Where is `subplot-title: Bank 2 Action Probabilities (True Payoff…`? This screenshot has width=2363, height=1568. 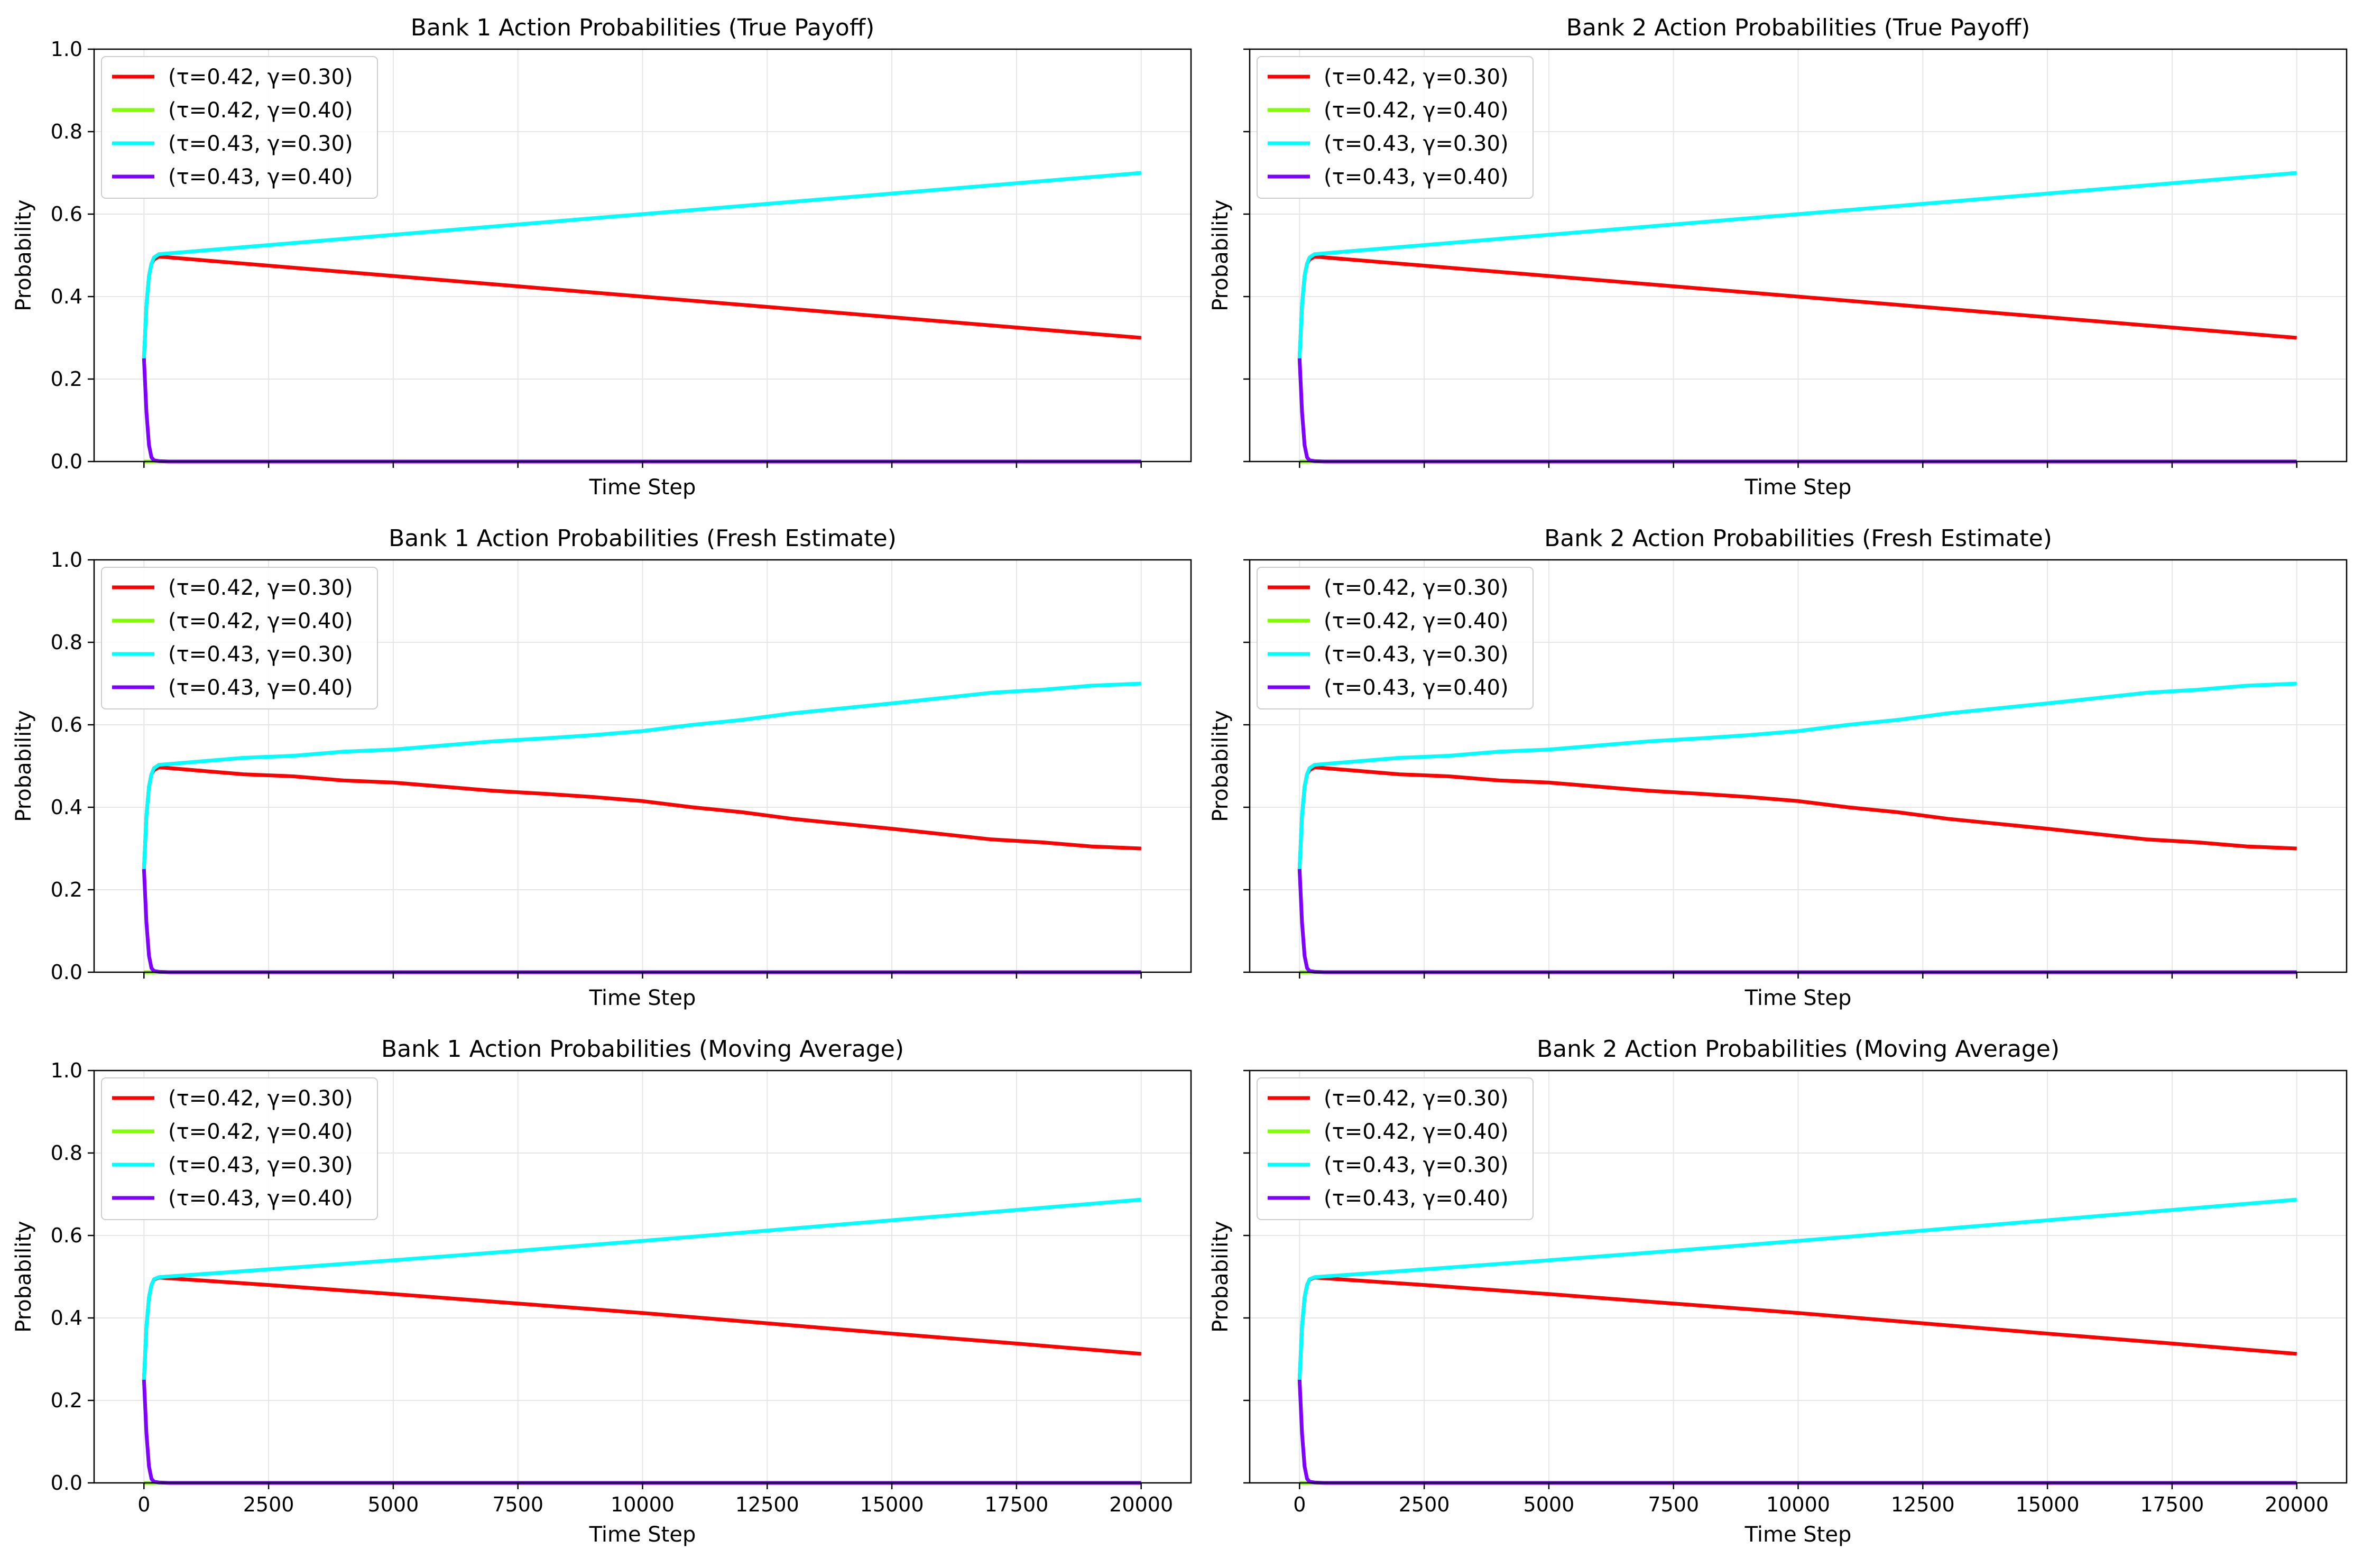
subplot-title: Bank 2 Action Probabilities (True Payoff… is located at coordinates (1798, 27).